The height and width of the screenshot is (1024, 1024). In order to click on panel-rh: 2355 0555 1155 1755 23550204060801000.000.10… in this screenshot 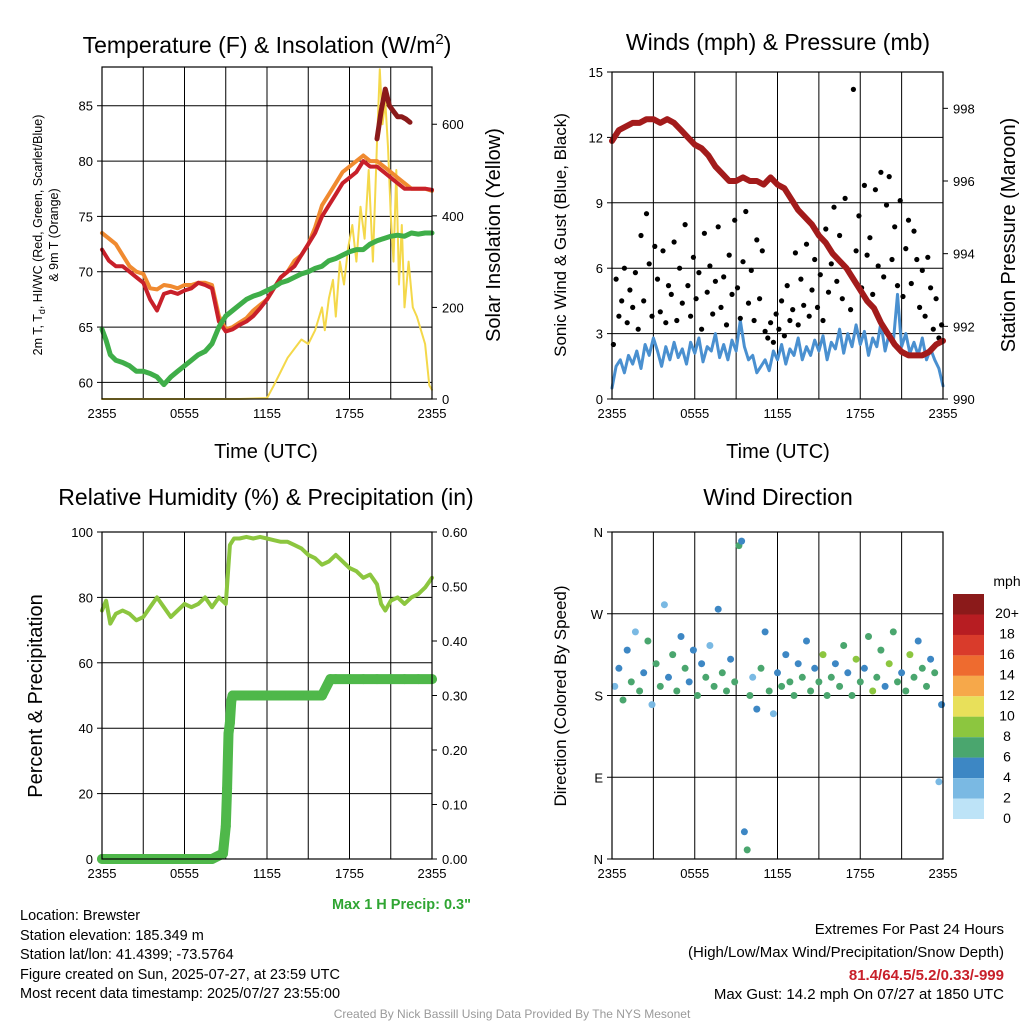, I will do `click(269, 703)`.